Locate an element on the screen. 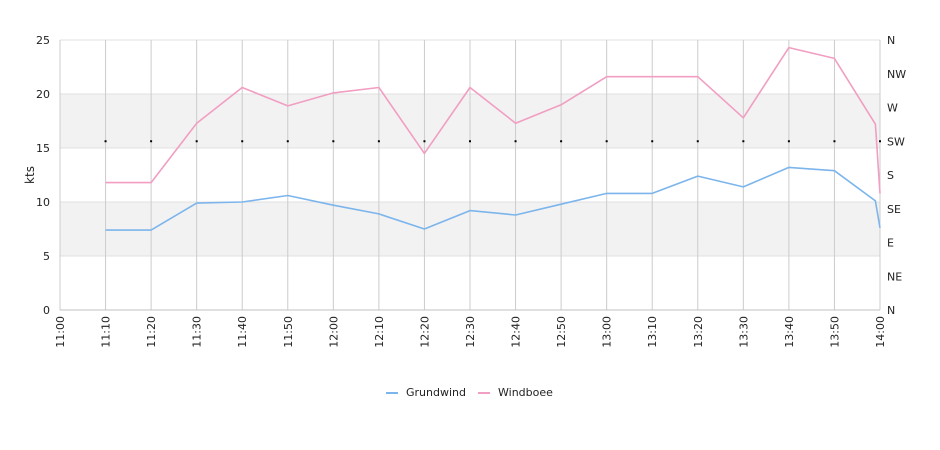  direction-markers is located at coordinates (492, 141).